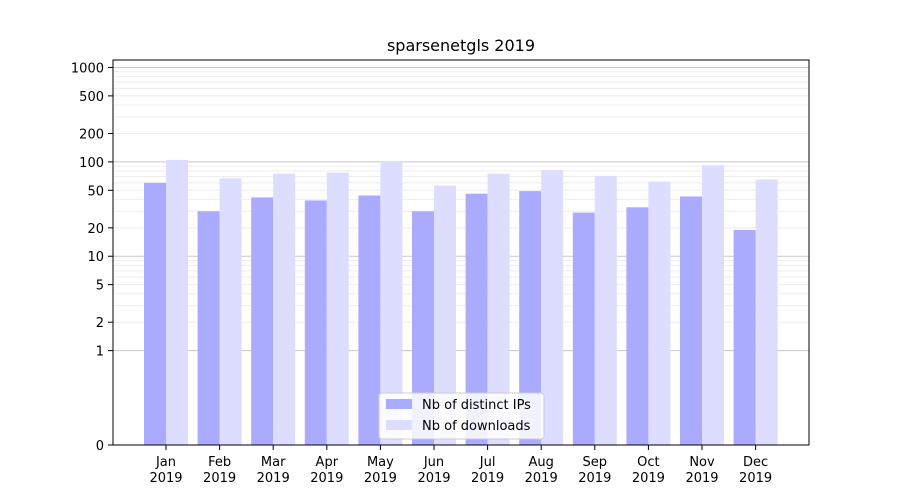 The image size is (900, 500). What do you see at coordinates (380, 462) in the screenshot?
I see `x-tick-label-month: May` at bounding box center [380, 462].